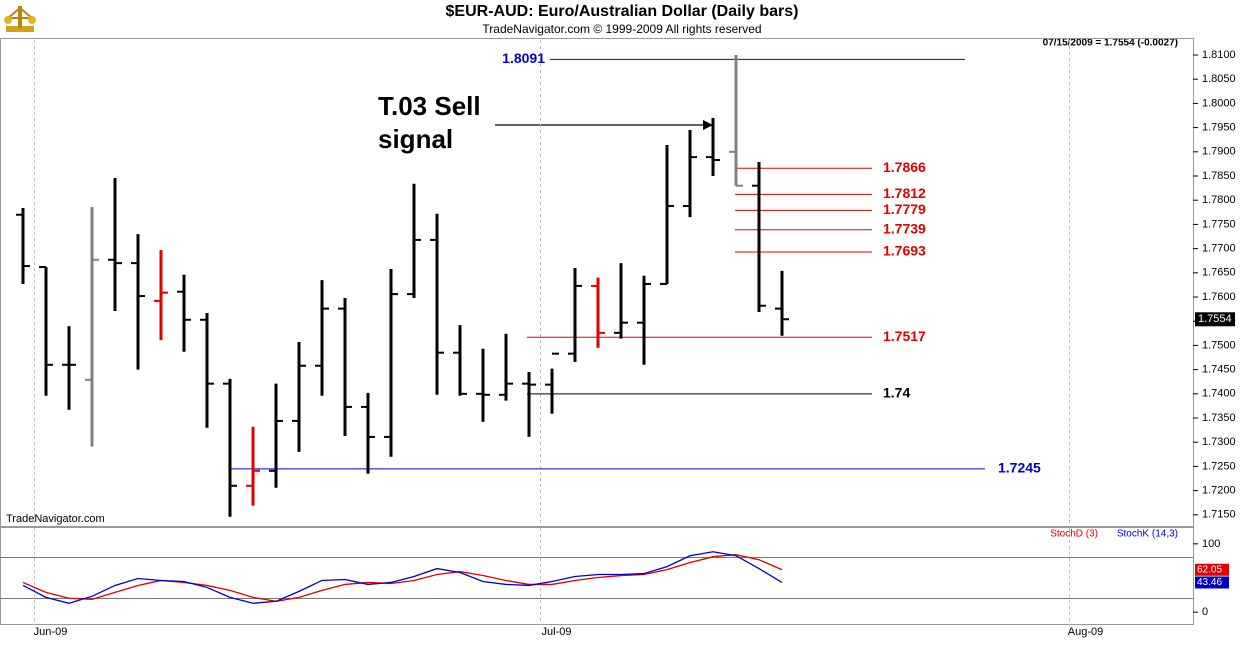 The image size is (1245, 645). What do you see at coordinates (1219, 128) in the screenshot?
I see `y-tick-label: 1.7950` at bounding box center [1219, 128].